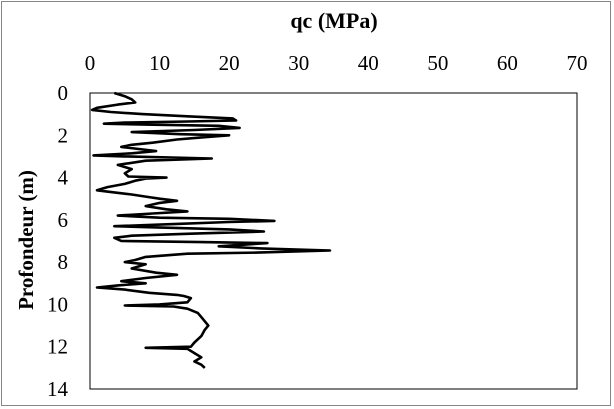 The image size is (614, 409). I want to click on x-tick-label: 20, so click(229, 63).